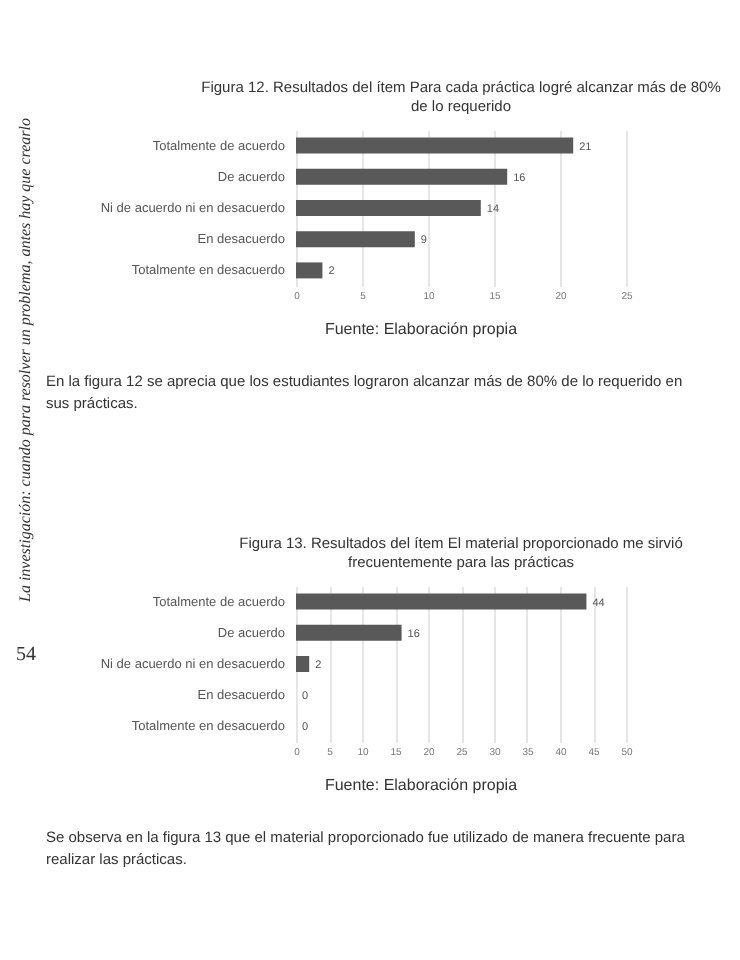  What do you see at coordinates (26, 655) in the screenshot?
I see `text: 54` at bounding box center [26, 655].